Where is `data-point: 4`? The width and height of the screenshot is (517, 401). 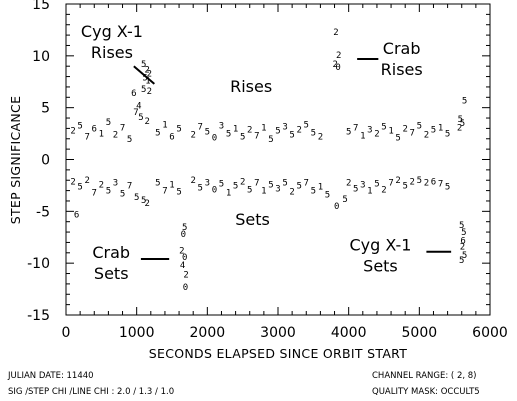
data-point: 4 is located at coordinates (138, 107).